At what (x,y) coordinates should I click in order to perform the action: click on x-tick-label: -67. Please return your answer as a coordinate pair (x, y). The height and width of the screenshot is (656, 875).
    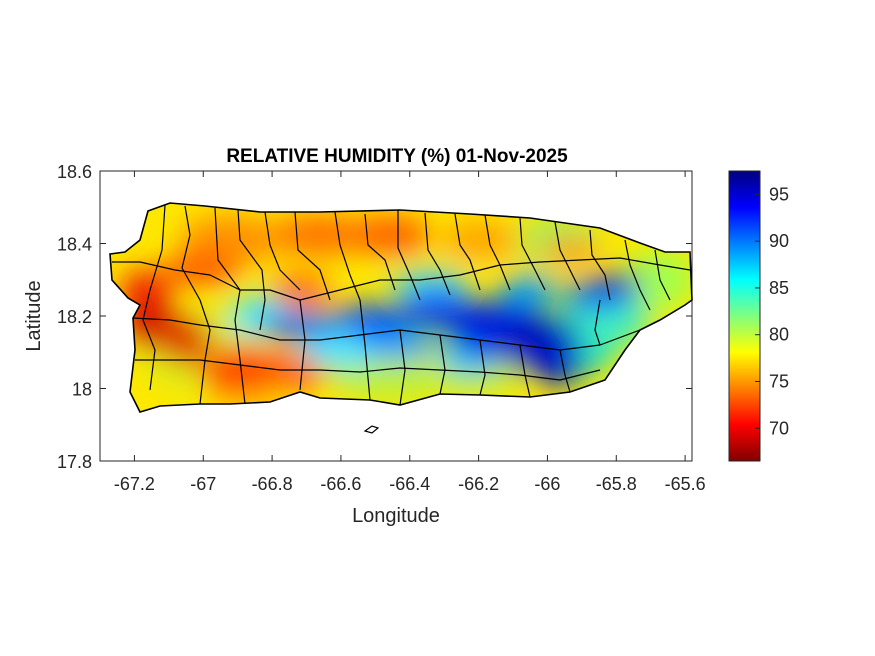
    Looking at the image, I should click on (203, 484).